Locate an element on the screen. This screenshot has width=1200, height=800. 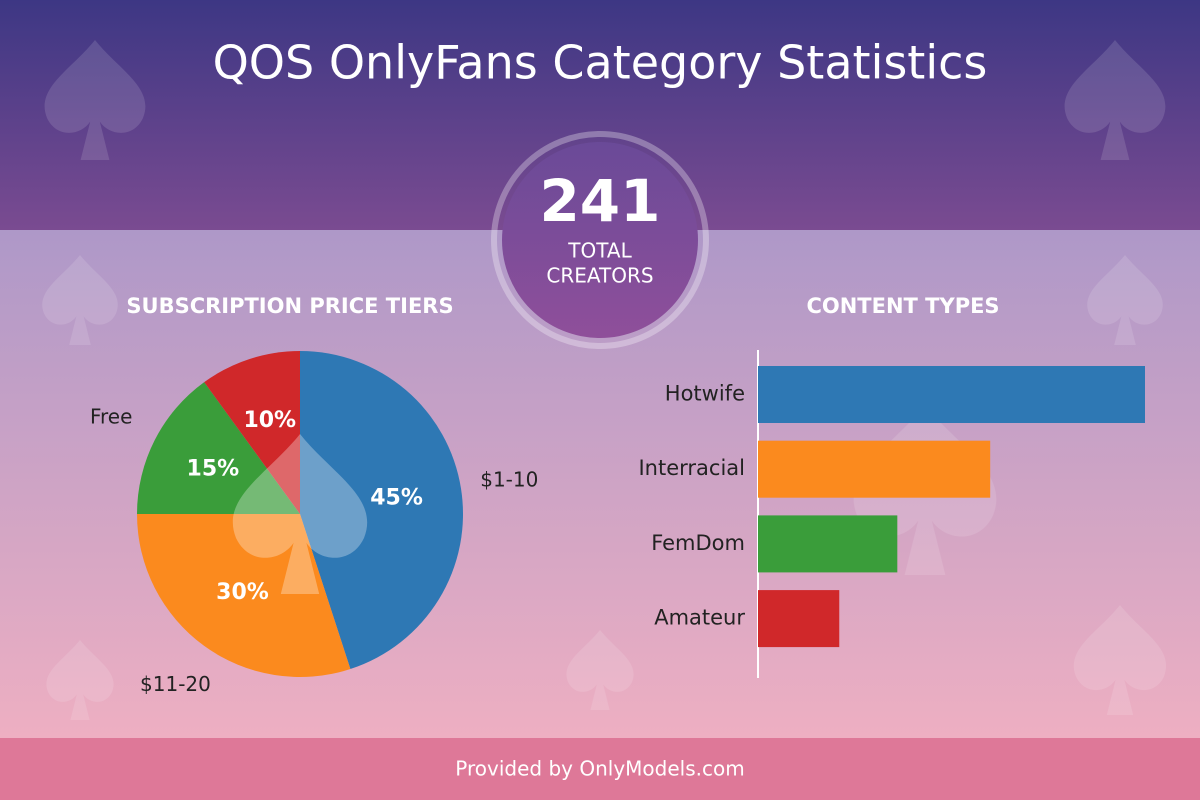
badge-ring is located at coordinates (600, 240).